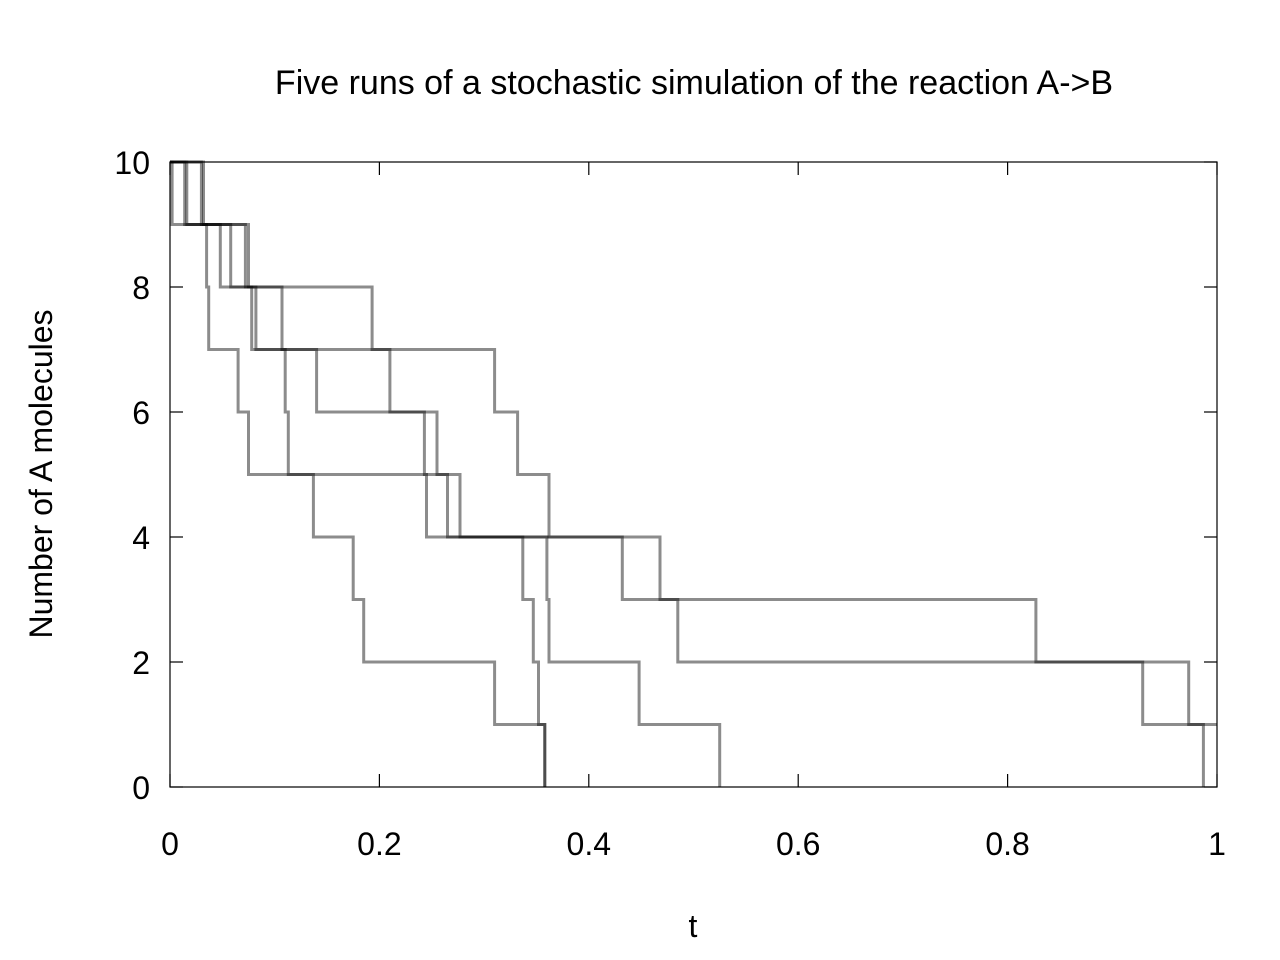  I want to click on x-tick-label: 1, so click(1217, 844).